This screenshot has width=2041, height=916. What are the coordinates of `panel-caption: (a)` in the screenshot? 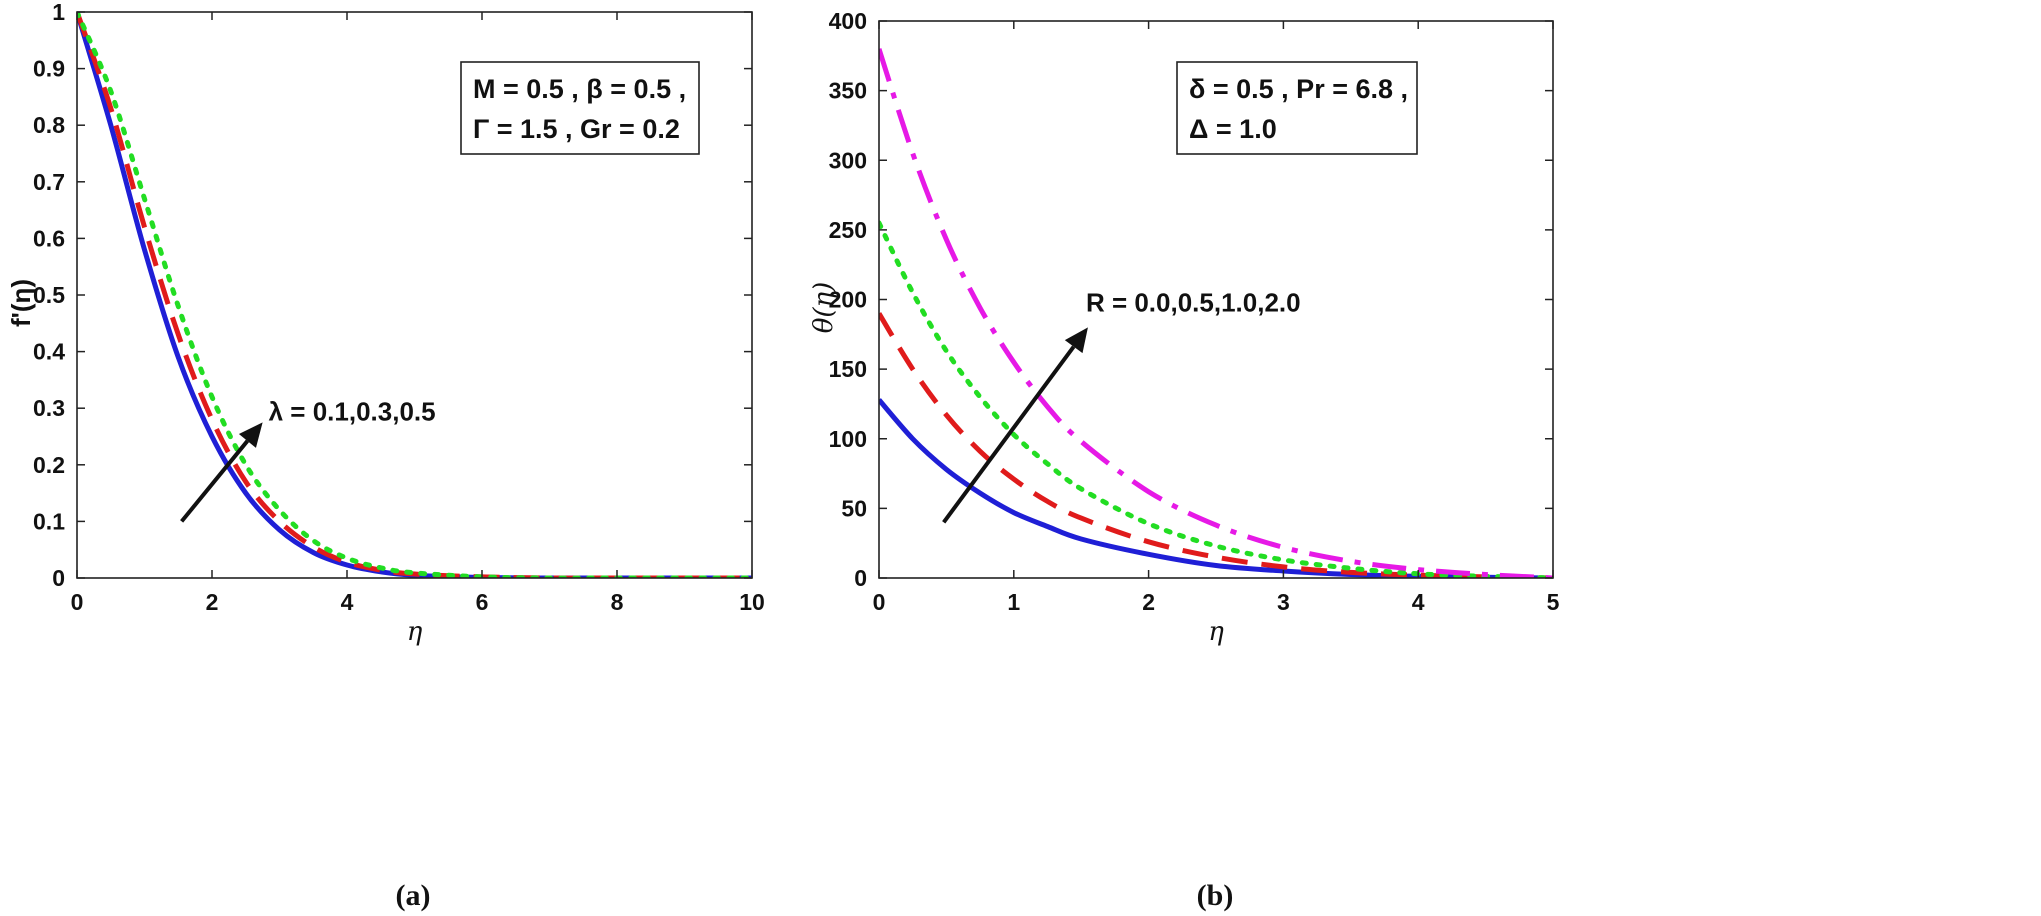 It's located at (413, 895).